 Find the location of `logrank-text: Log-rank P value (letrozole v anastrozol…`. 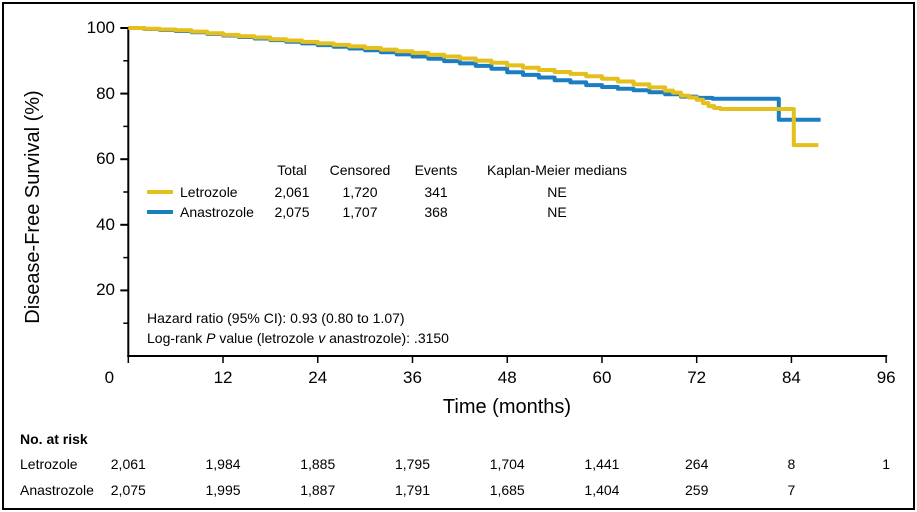

logrank-text: Log-rank P value (letrozole v anastrozol… is located at coordinates (298, 338).